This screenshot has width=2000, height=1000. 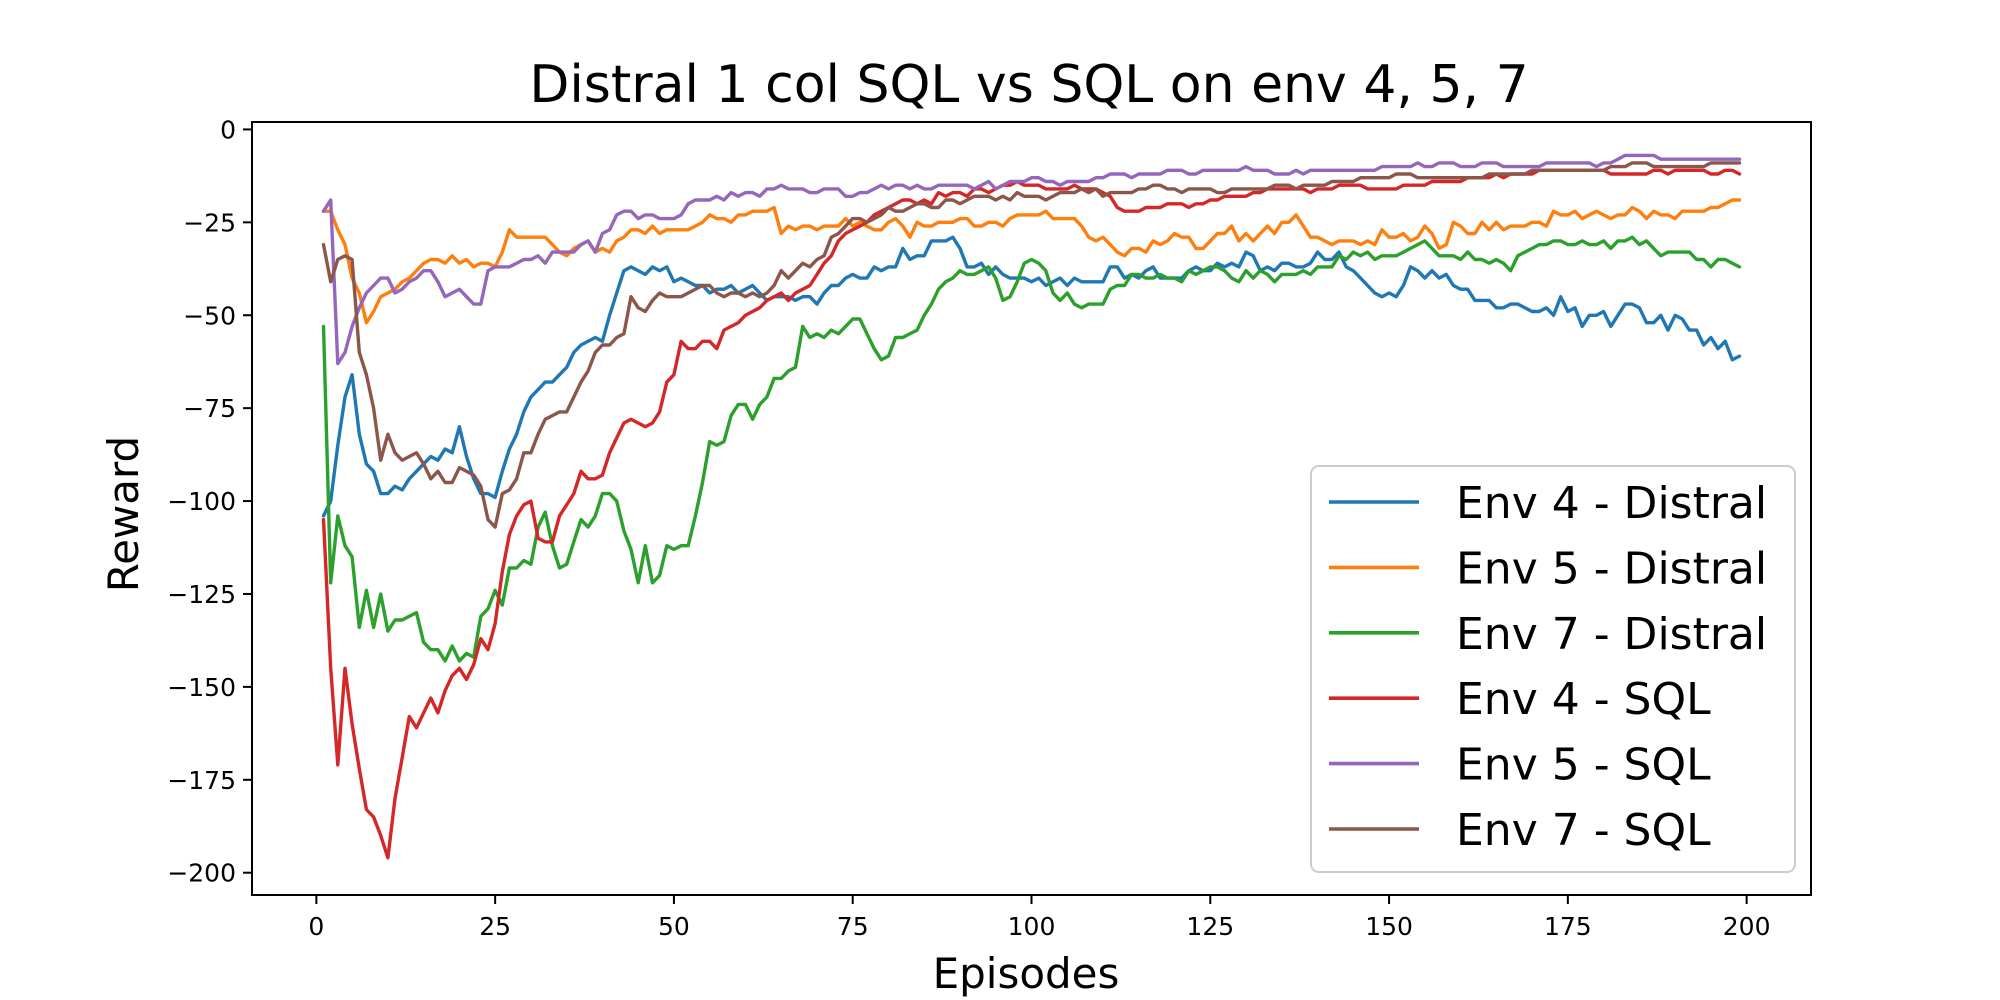 I want to click on chart-title: Distral 1 col SQL vs SQL on env 4, 5, 7, so click(x=1028, y=85).